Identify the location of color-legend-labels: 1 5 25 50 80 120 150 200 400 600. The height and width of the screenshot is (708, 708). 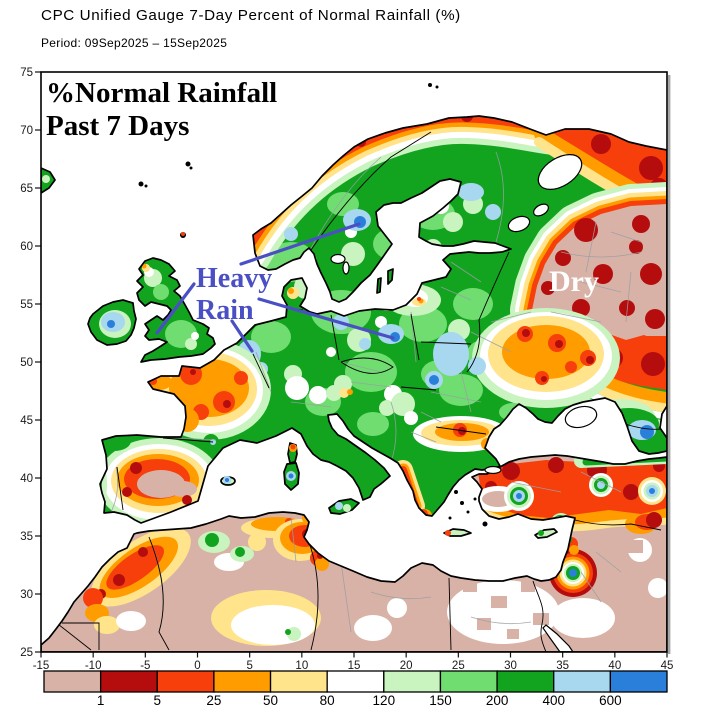
(359, 700).